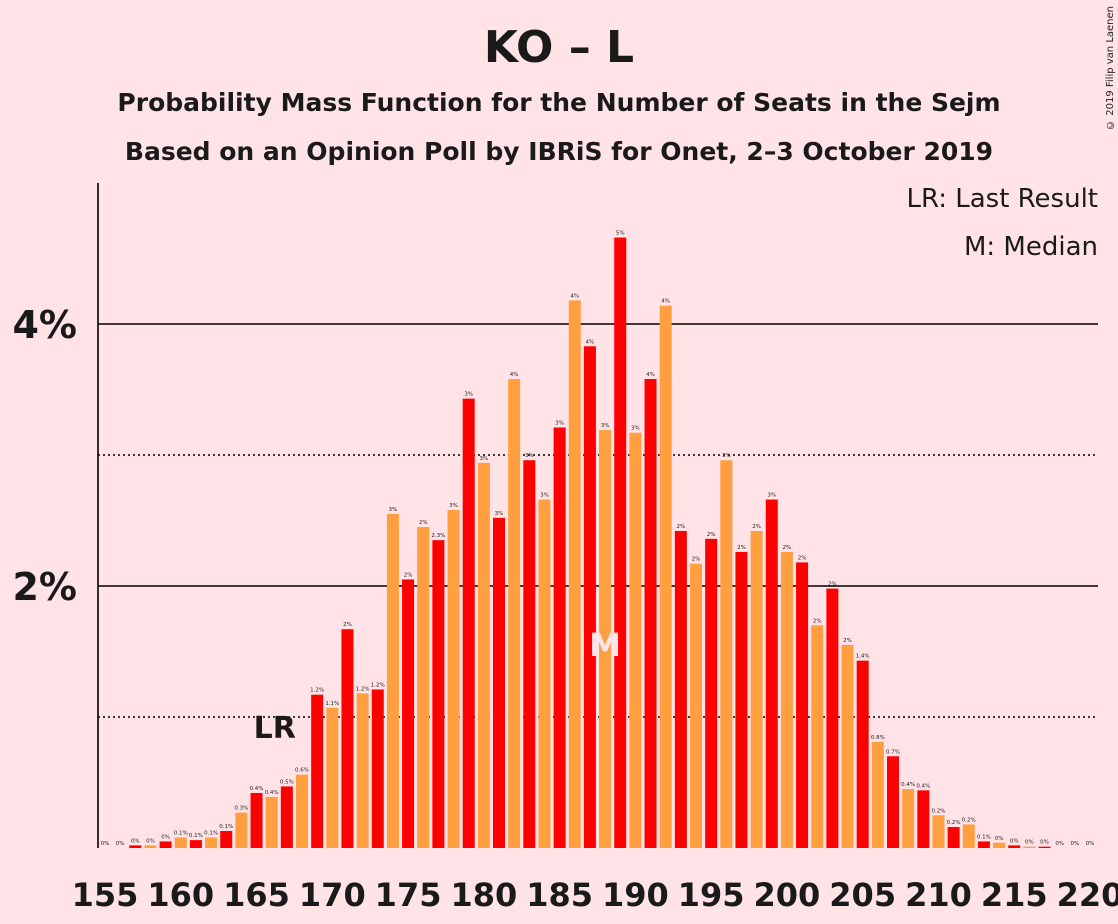  What do you see at coordinates (878, 738) in the screenshot?
I see `data-label: 0.8%` at bounding box center [878, 738].